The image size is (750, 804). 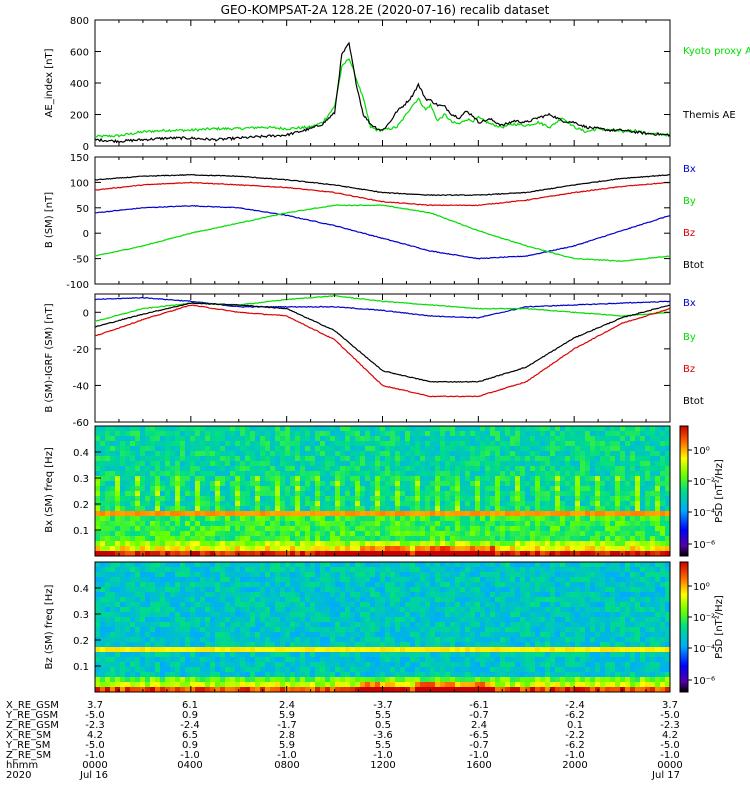 What do you see at coordinates (382, 220) in the screenshot?
I see `panel-frame` at bounding box center [382, 220].